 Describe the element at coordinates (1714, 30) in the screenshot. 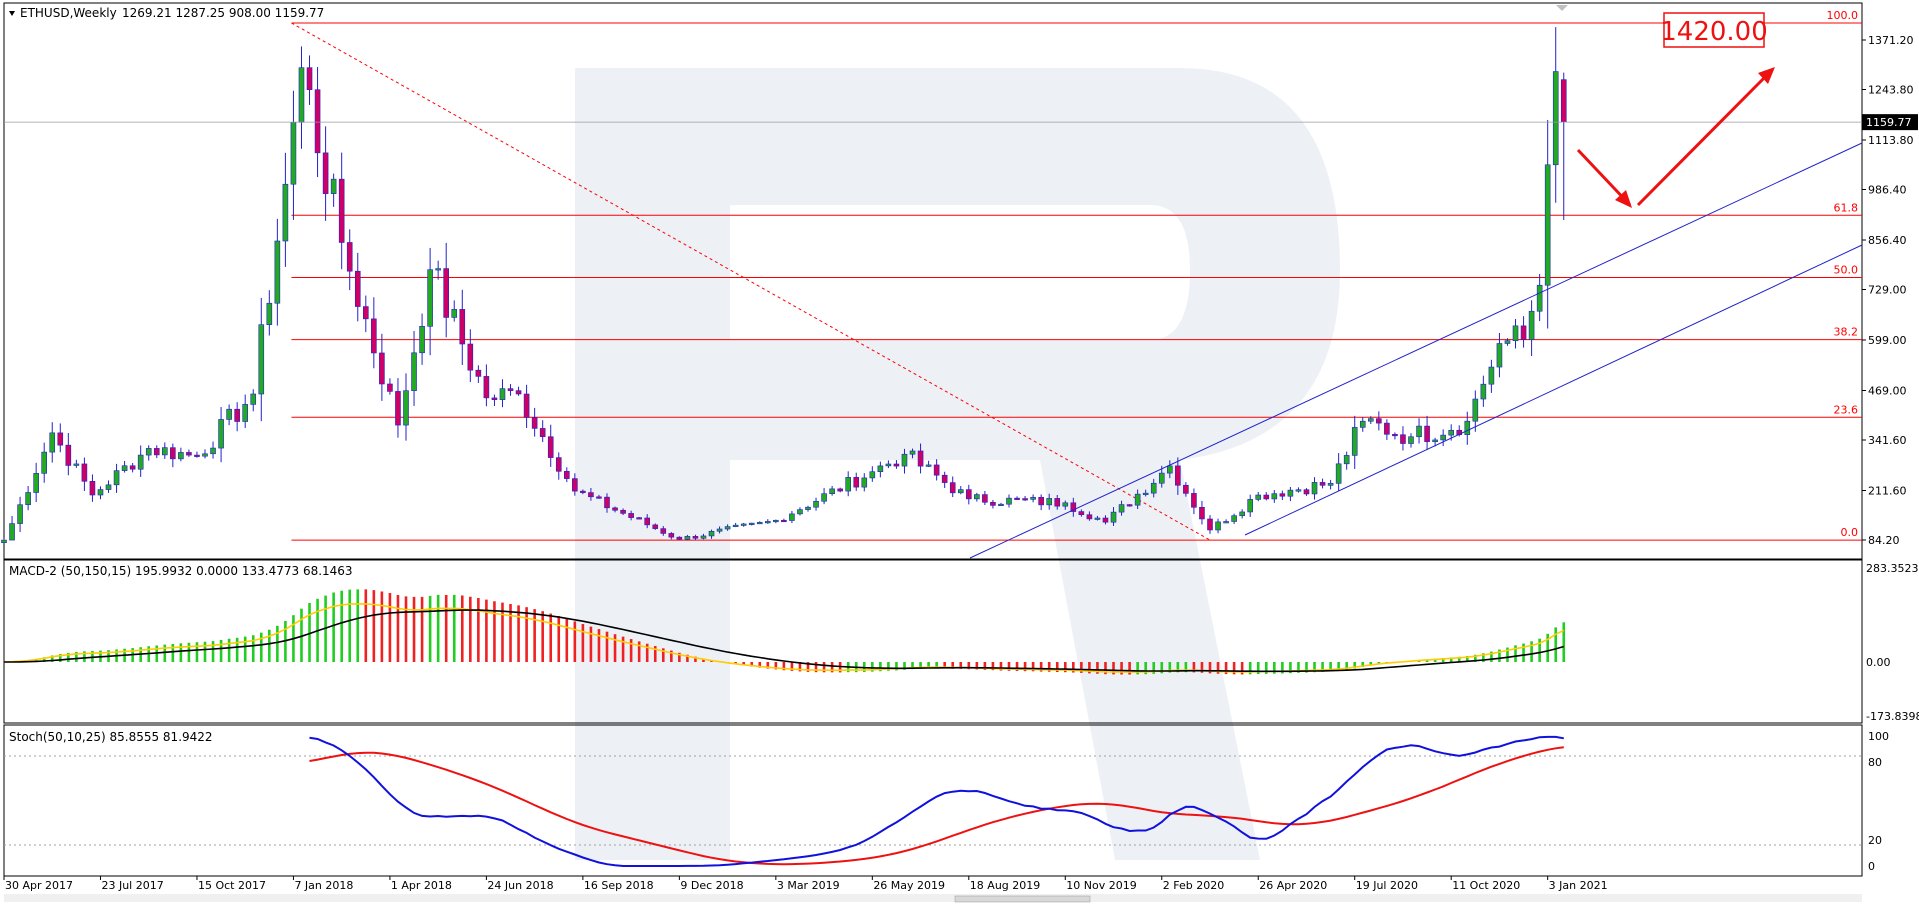

I see `target-price-box` at that location.